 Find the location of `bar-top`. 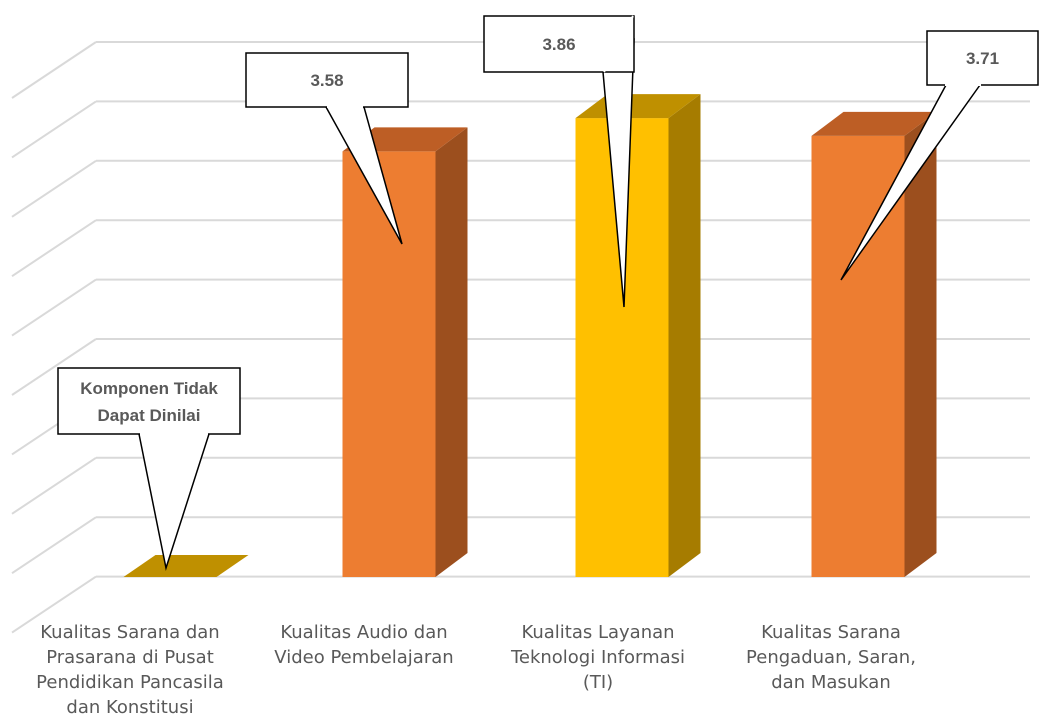

bar-top is located at coordinates (874, 123).